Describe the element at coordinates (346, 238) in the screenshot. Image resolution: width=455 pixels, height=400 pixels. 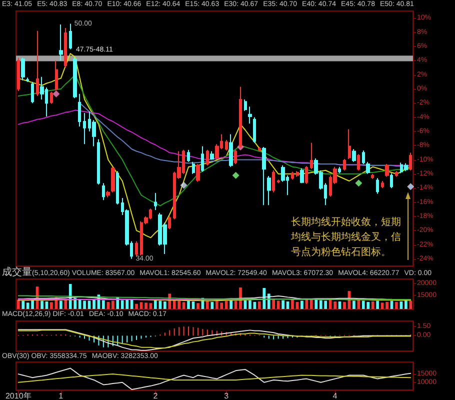
I see `annotation: 长期均线开始收敛，短期均线与长期均线金叉，信号点为粉色钻石图标。` at that location.